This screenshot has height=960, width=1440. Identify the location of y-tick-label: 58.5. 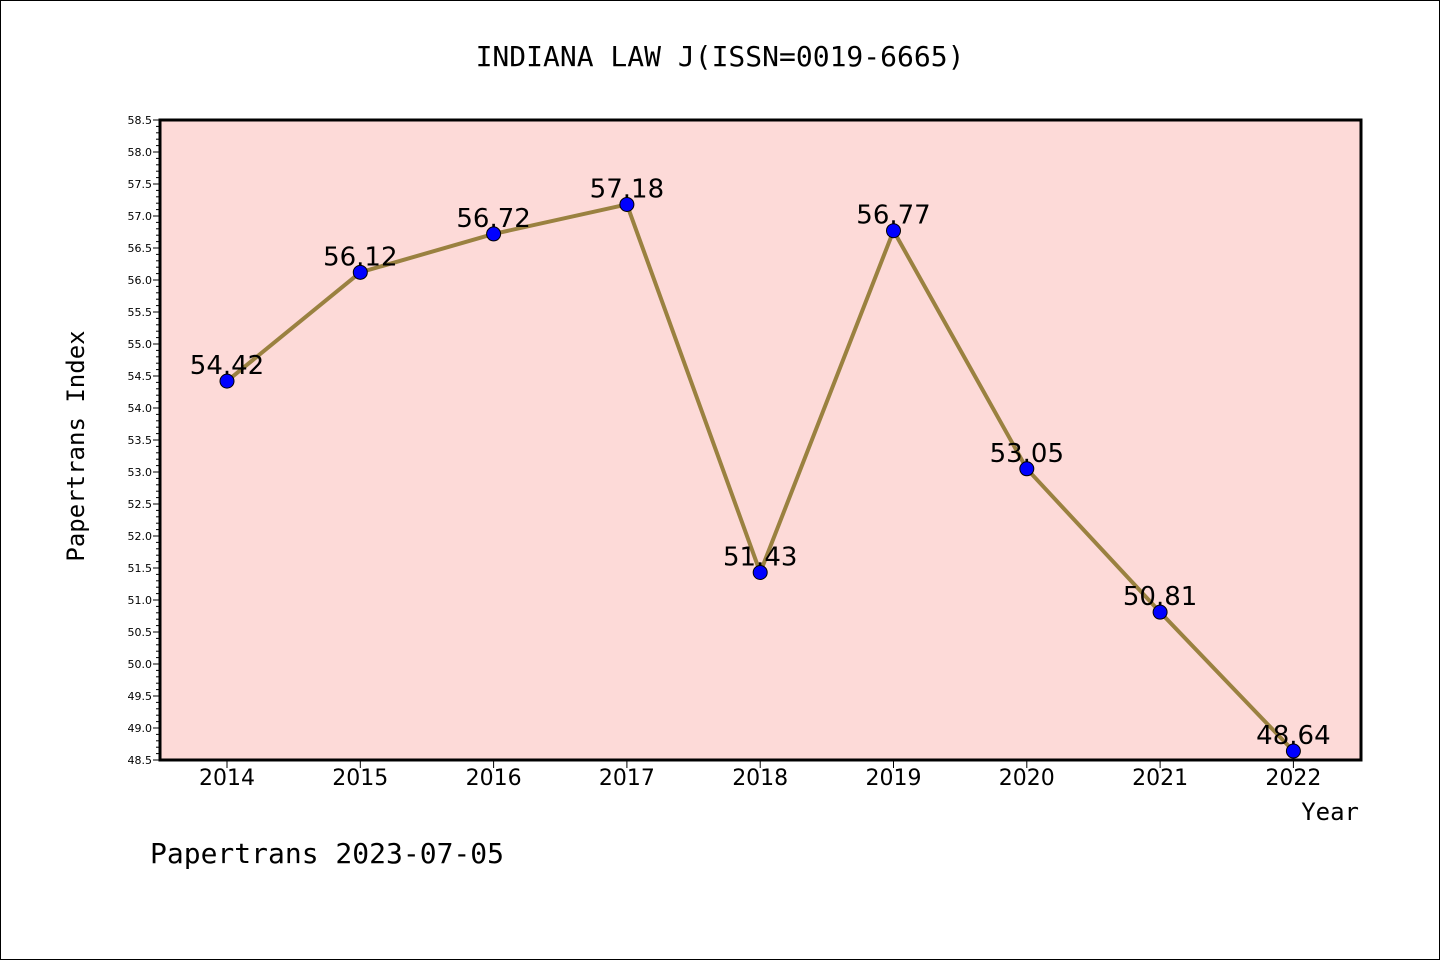
(140, 120).